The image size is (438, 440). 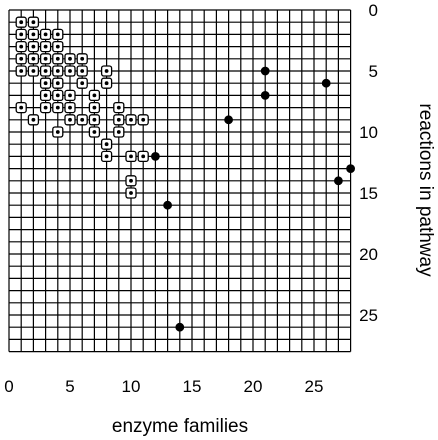 What do you see at coordinates (192, 386) in the screenshot?
I see `x-tick-label: 15` at bounding box center [192, 386].